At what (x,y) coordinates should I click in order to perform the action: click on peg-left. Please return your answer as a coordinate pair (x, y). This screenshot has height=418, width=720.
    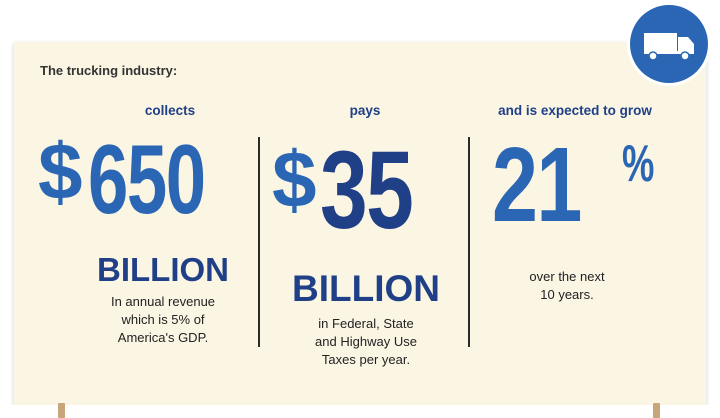
    Looking at the image, I should click on (61, 410).